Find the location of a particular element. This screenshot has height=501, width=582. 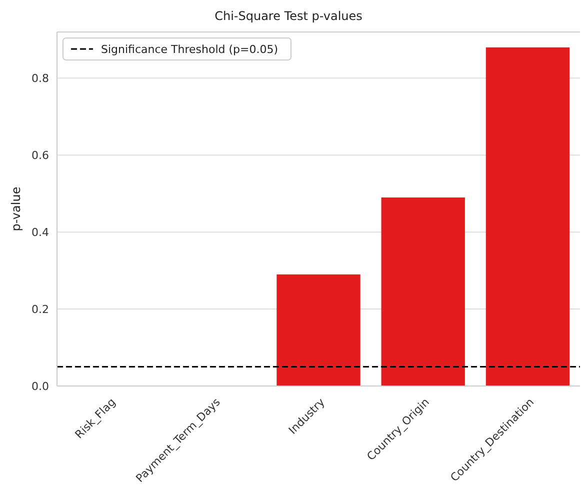

y-tick-label: 0.0 is located at coordinates (40, 386).